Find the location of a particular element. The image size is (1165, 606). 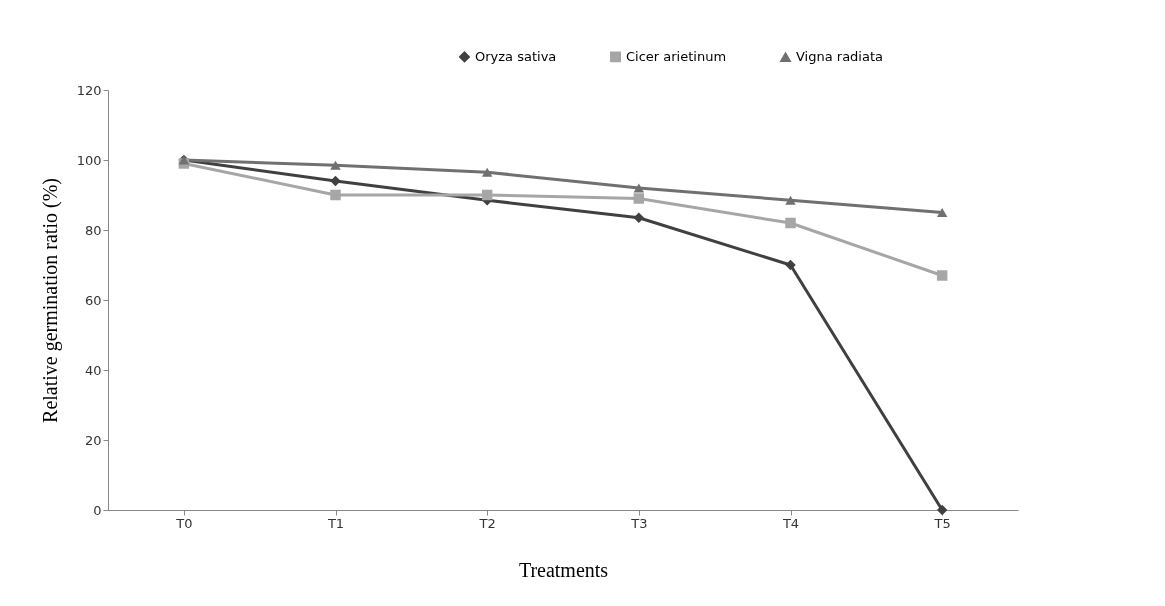

y-axis-title: Relative germination ratio (%) is located at coordinates (50, 300).